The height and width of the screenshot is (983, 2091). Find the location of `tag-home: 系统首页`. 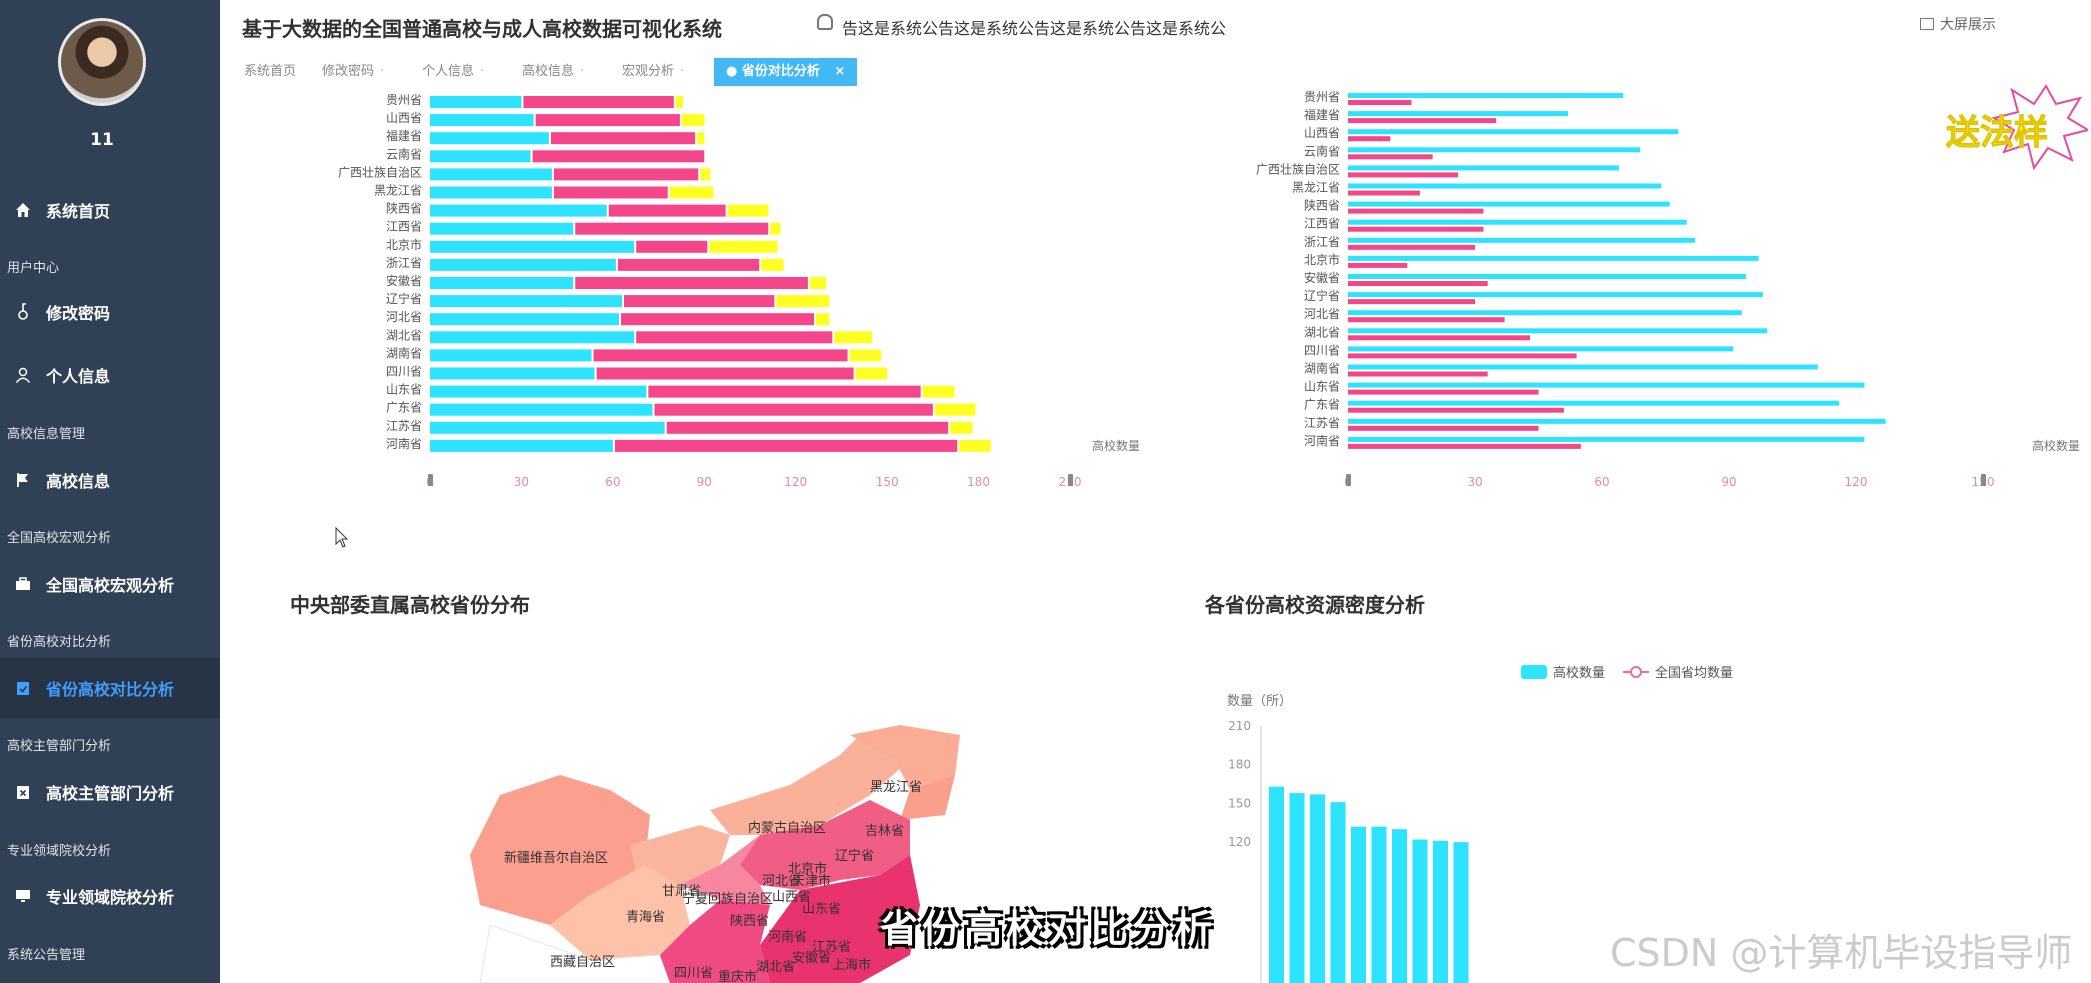

tag-home: 系统首页 is located at coordinates (270, 72).